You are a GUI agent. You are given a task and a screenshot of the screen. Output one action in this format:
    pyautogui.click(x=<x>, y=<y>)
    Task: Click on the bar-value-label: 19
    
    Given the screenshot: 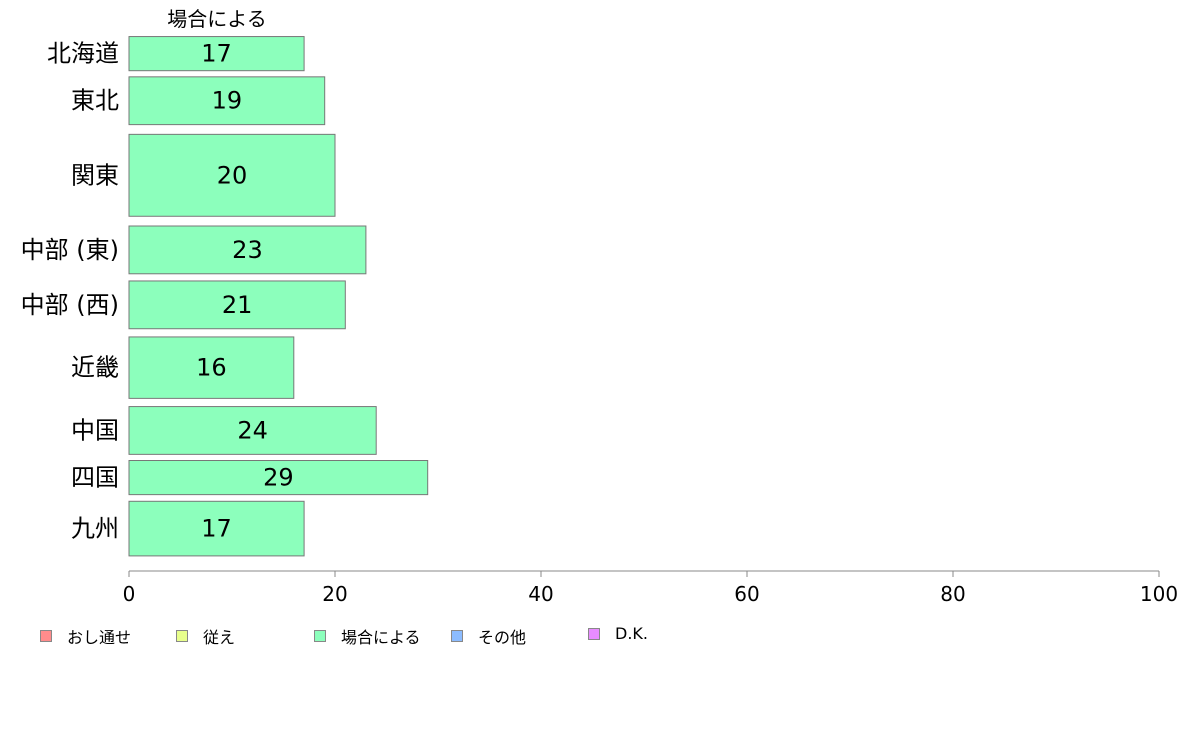 What is the action you would take?
    pyautogui.click(x=227, y=101)
    